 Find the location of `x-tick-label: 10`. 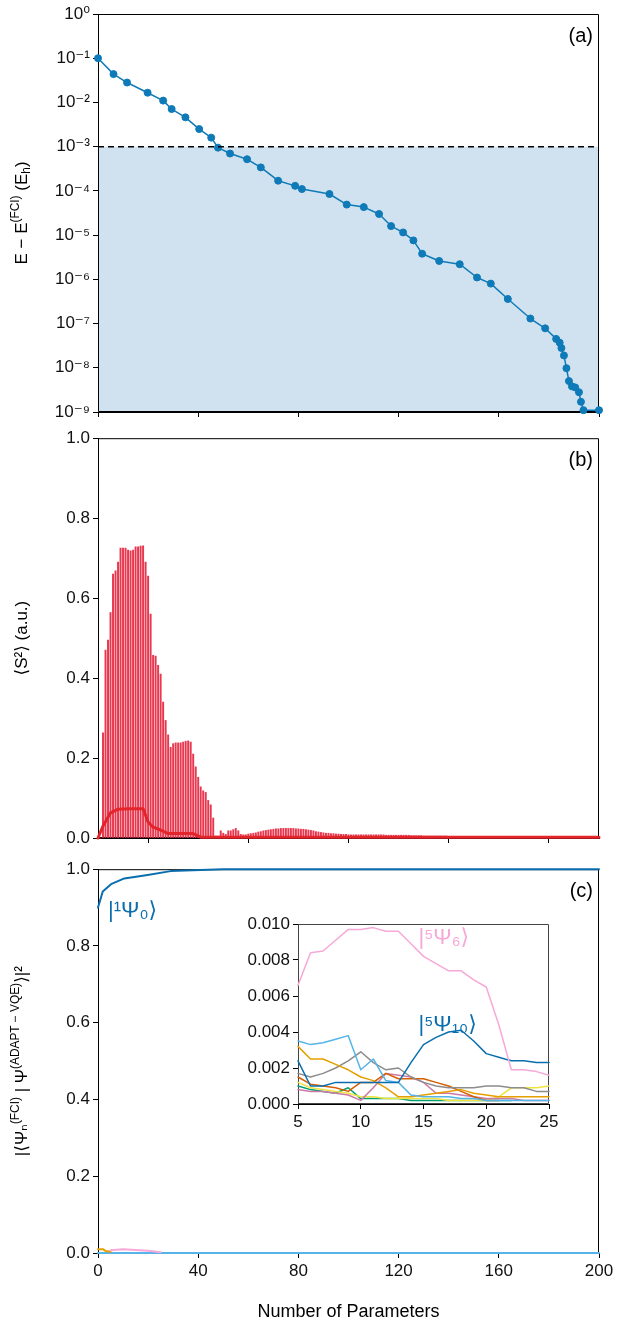

x-tick-label: 10 is located at coordinates (361, 1121).